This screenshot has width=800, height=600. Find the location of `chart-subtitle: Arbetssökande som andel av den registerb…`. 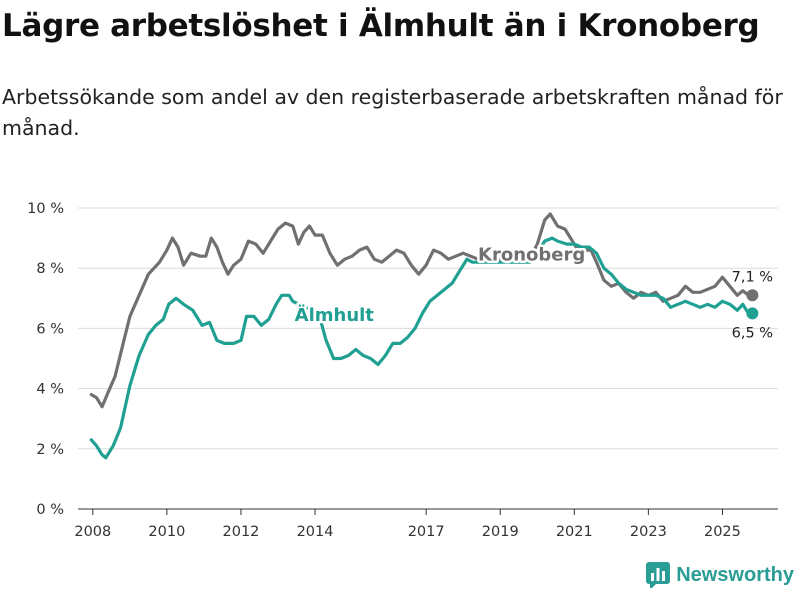

chart-subtitle: Arbetssökande som andel av den registerb… is located at coordinates (392, 112).